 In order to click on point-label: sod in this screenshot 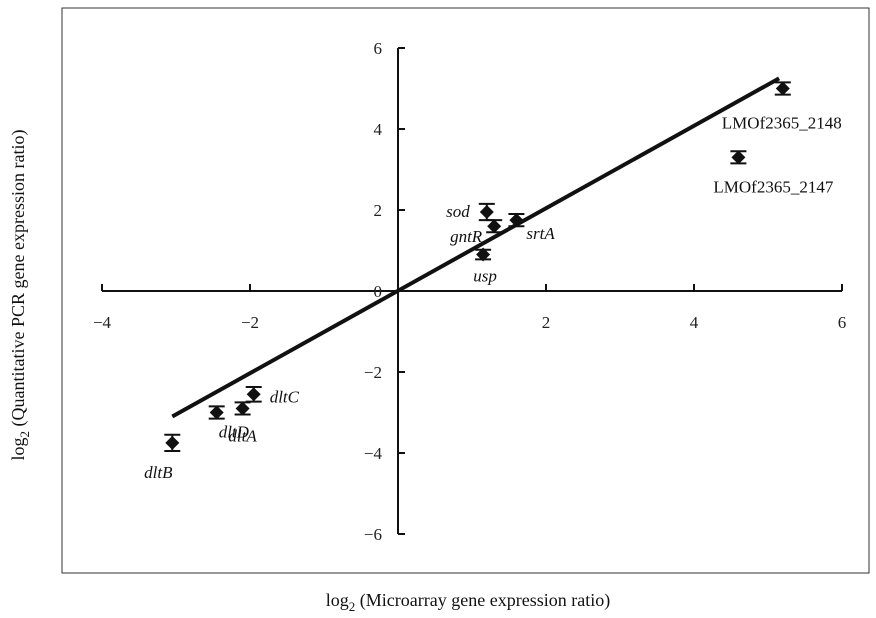, I will do `click(458, 211)`.